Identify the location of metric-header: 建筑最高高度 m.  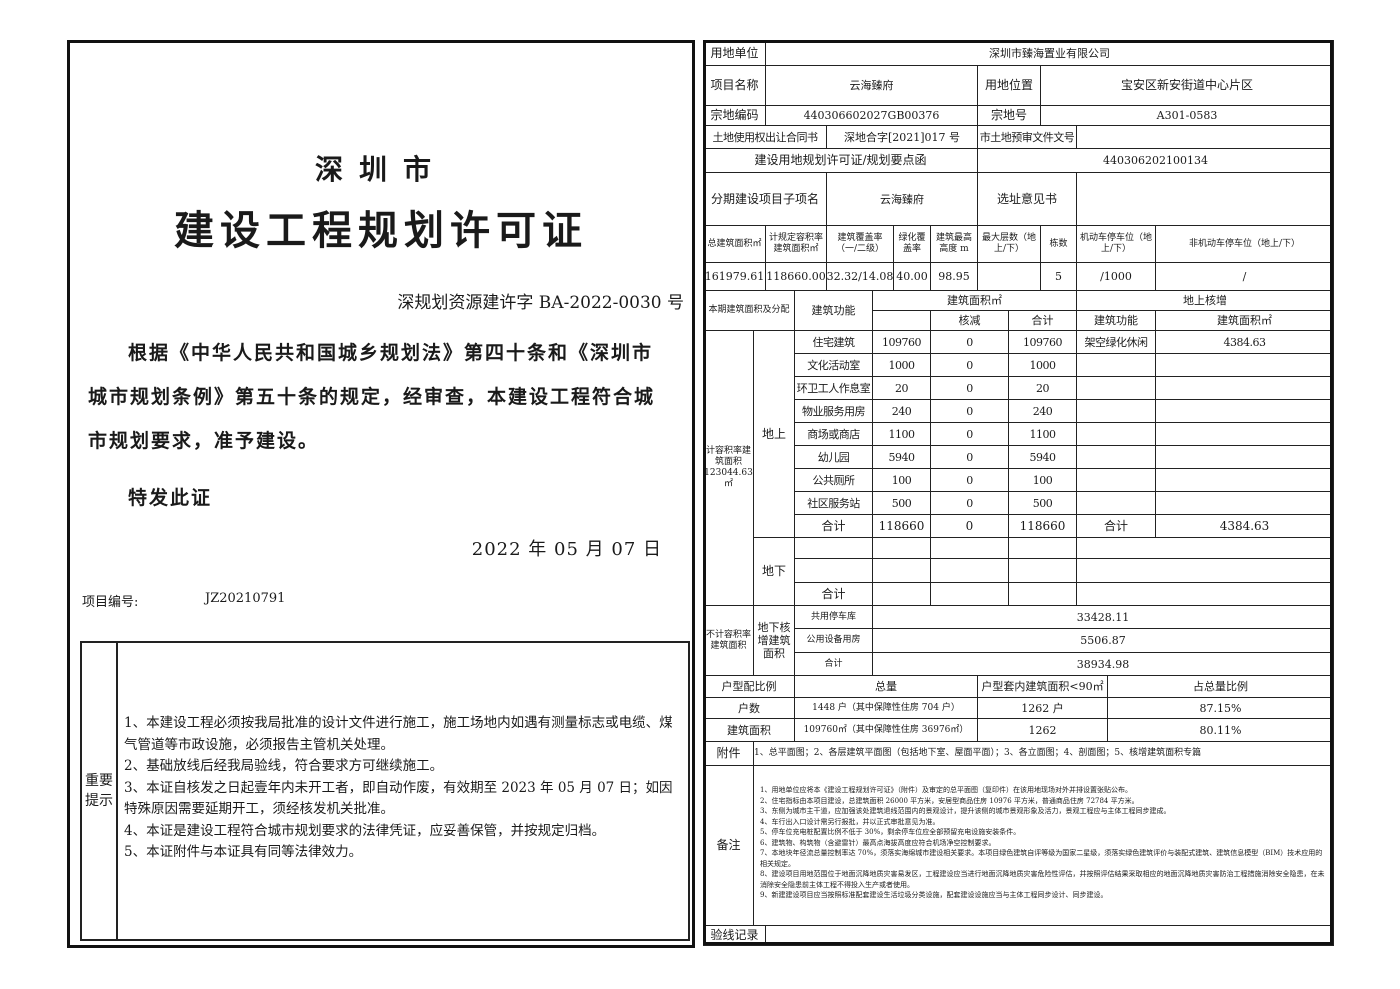
(954, 244).